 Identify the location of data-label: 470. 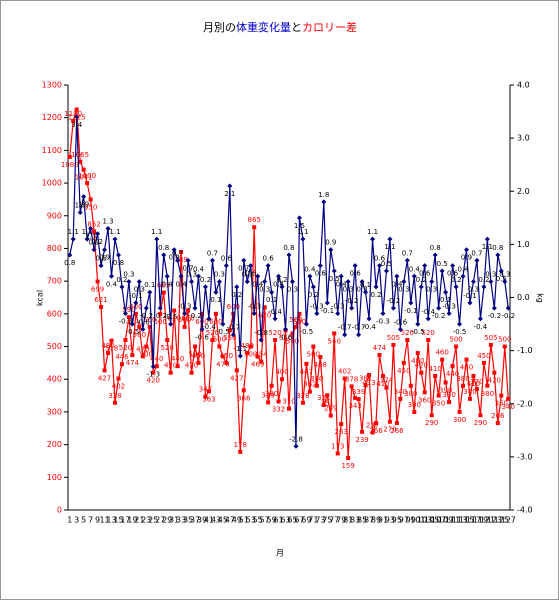
(222, 364).